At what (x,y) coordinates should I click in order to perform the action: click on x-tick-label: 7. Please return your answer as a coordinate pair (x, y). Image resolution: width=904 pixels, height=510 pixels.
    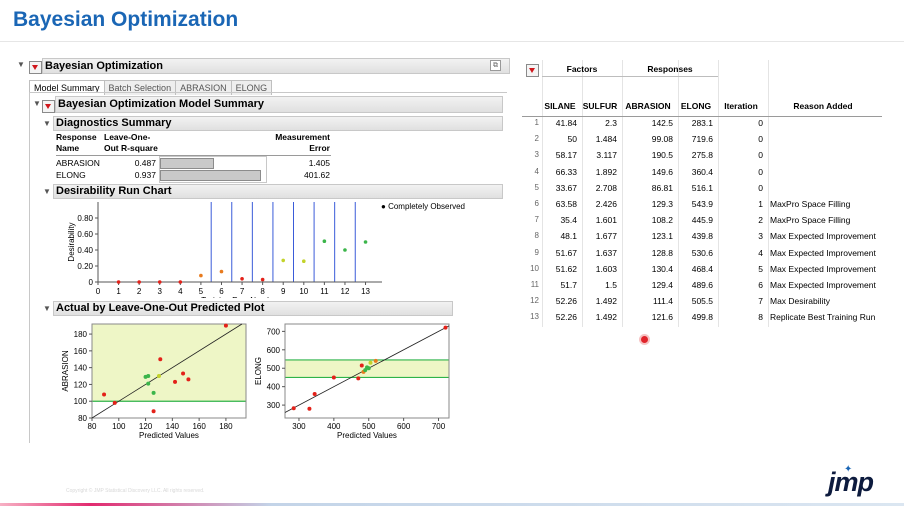
    Looking at the image, I should click on (242, 291).